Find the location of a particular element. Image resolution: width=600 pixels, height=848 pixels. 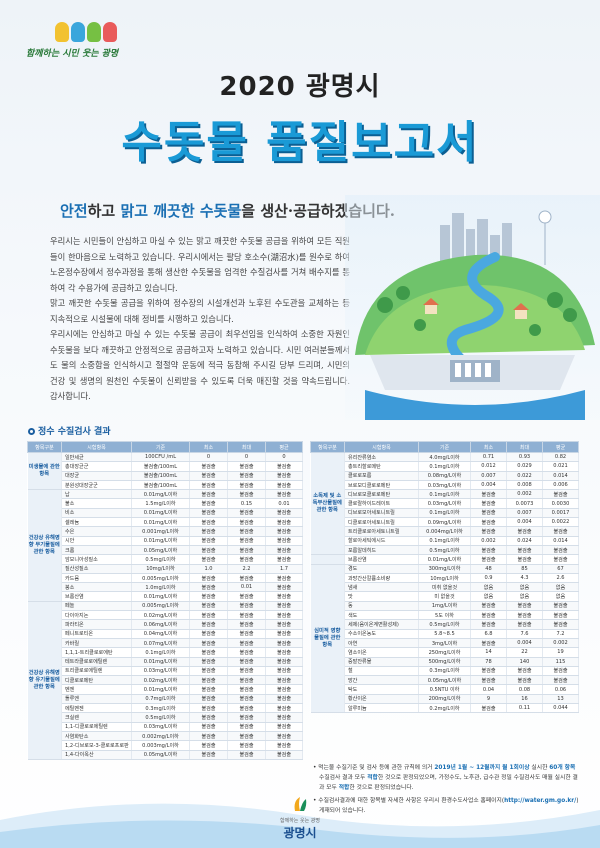

standard-cell: 0.2mg/L이하 is located at coordinates (444, 708).